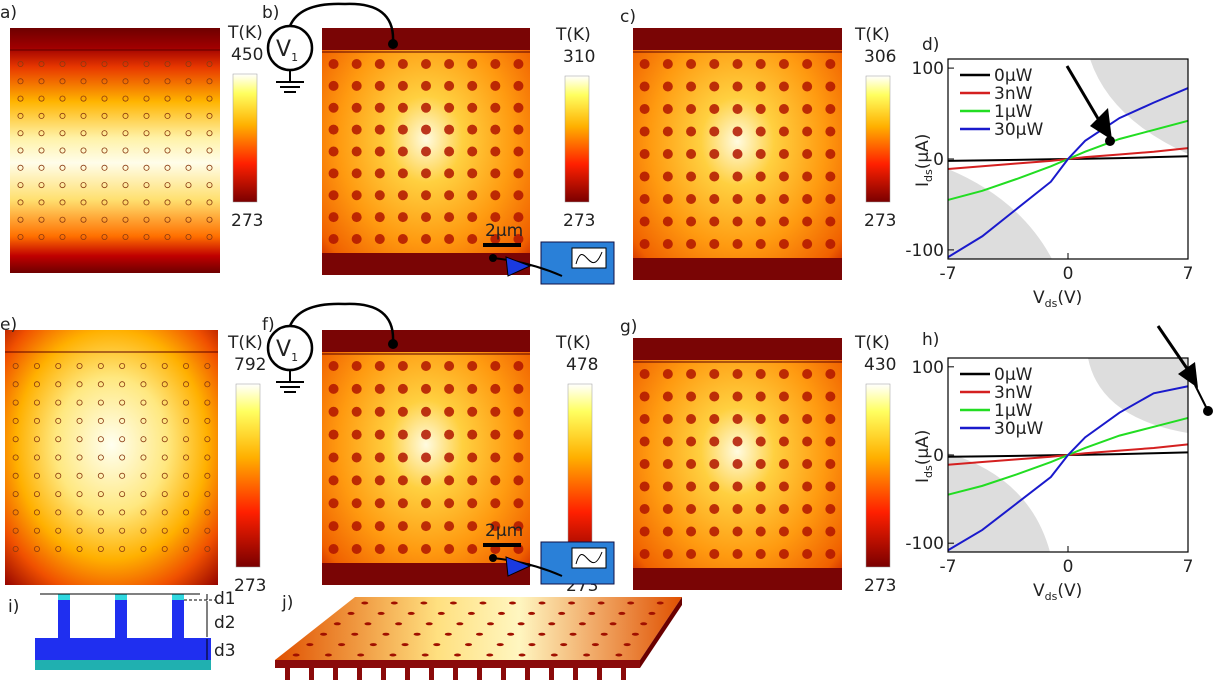 This screenshot has width=1214, height=684. What do you see at coordinates (478, 628) in the screenshot?
I see `slab-top` at bounding box center [478, 628].